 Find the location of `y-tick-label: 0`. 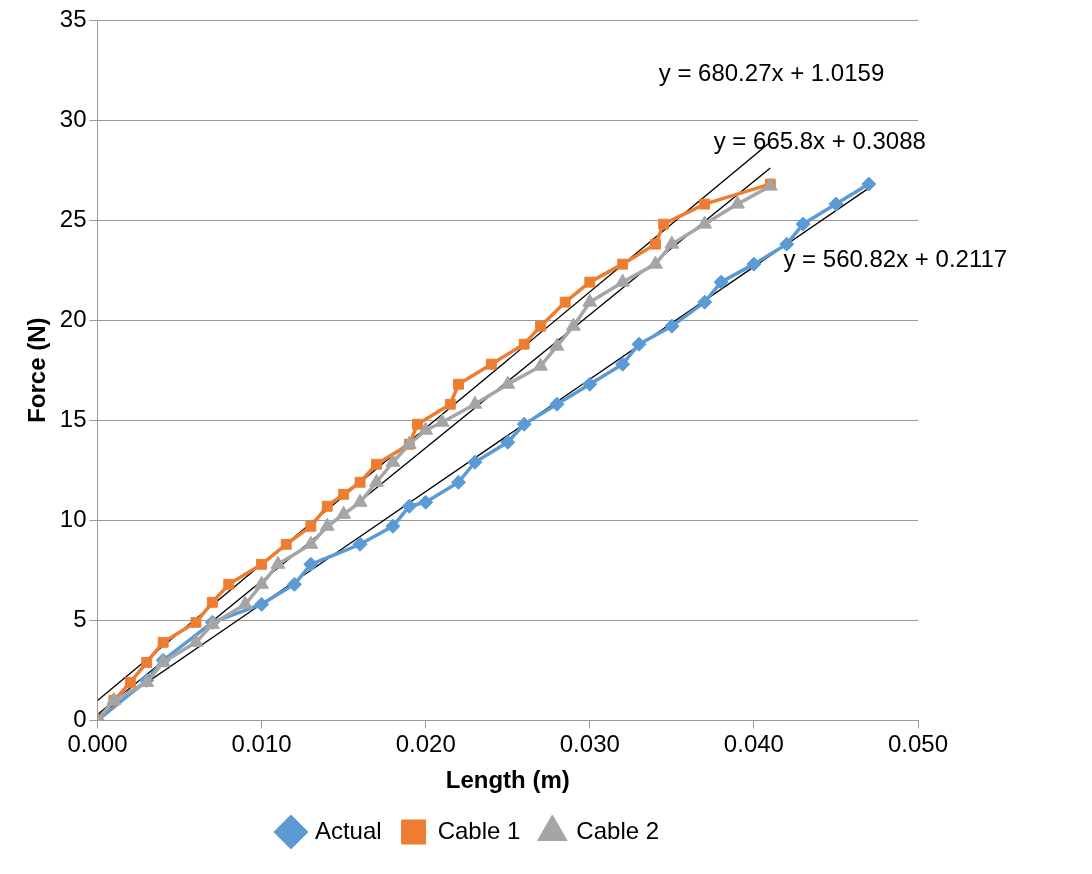

y-tick-label: 0 is located at coordinates (80, 719).